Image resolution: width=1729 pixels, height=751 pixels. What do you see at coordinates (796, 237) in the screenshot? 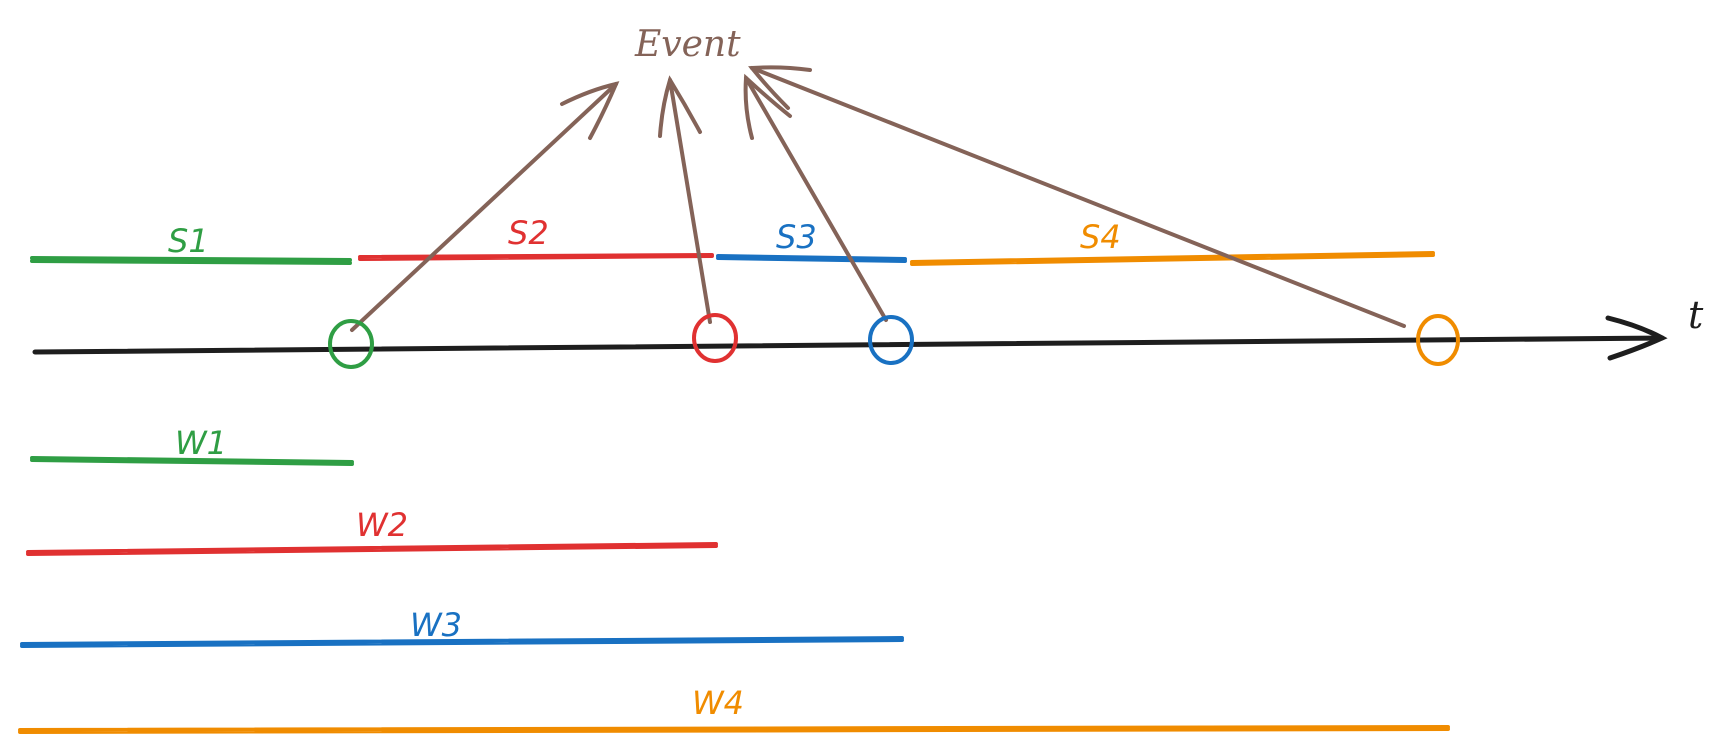
I see `segment-label-s3: S3` at bounding box center [796, 237].